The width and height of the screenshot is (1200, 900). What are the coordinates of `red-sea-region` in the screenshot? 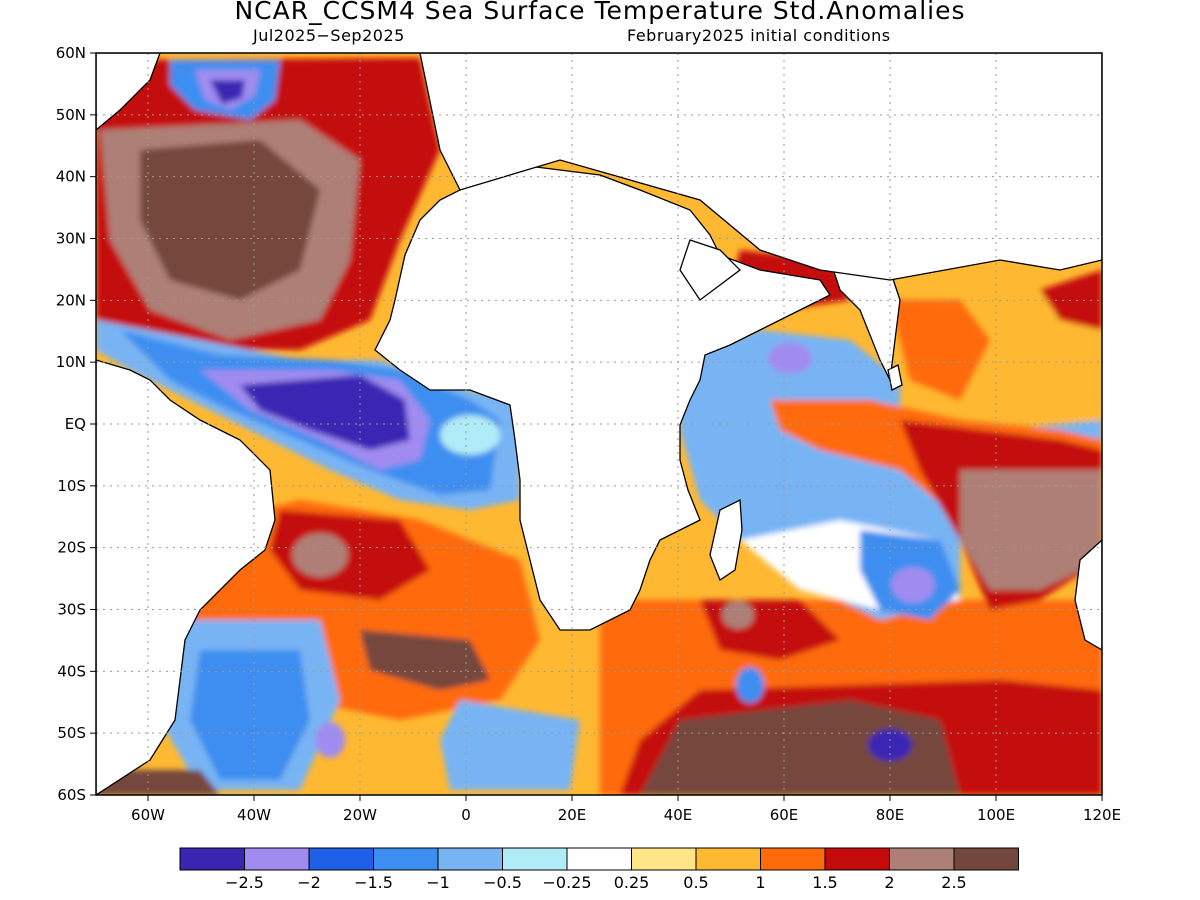 It's located at (710, 270).